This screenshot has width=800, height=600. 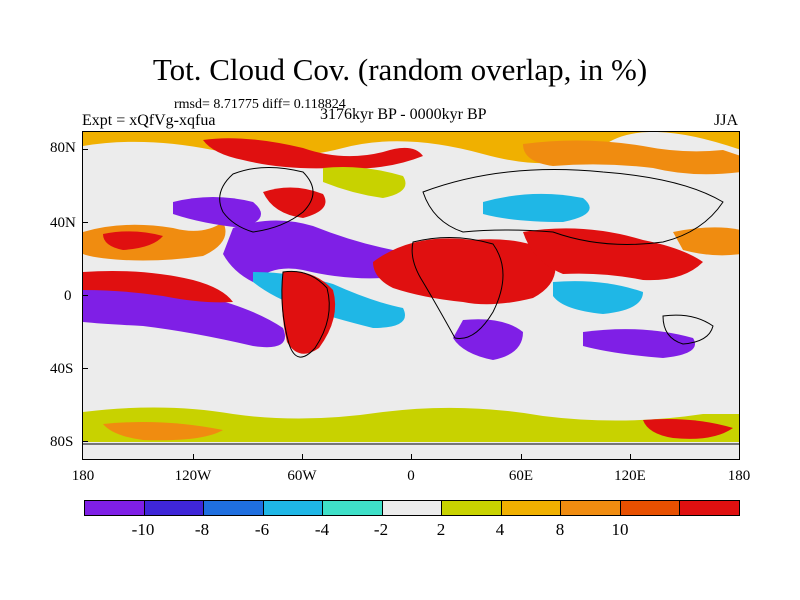 I want to click on colorbar-label: 4, so click(x=500, y=529).